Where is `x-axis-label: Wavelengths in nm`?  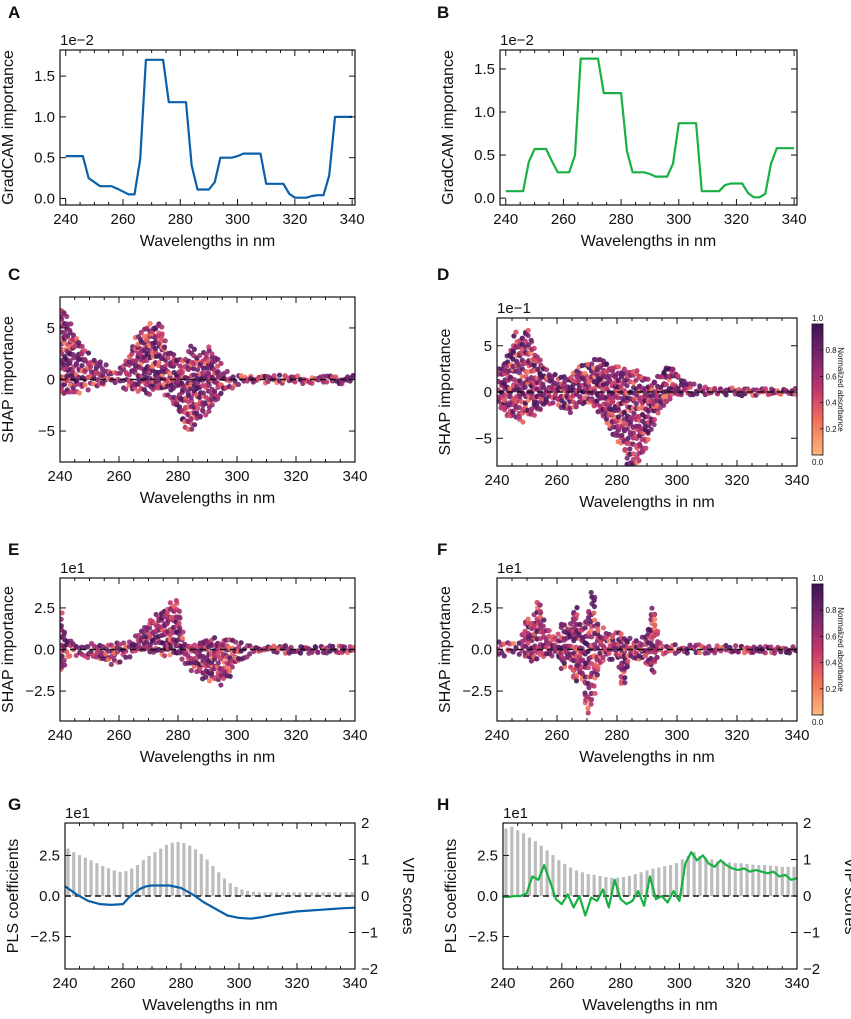 x-axis-label: Wavelengths in nm is located at coordinates (646, 757).